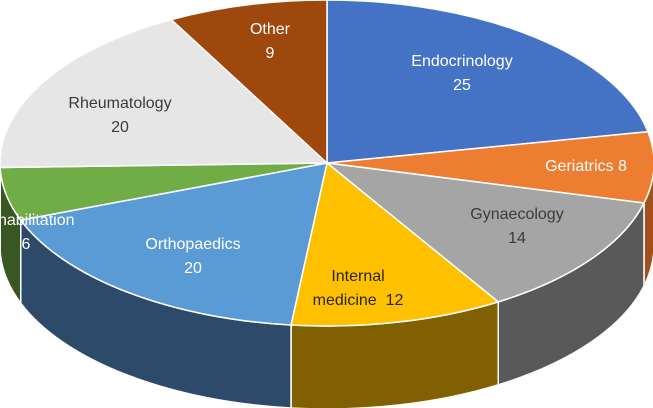  Describe the element at coordinates (461, 61) in the screenshot. I see `data-label-line: Endocrinology` at that location.